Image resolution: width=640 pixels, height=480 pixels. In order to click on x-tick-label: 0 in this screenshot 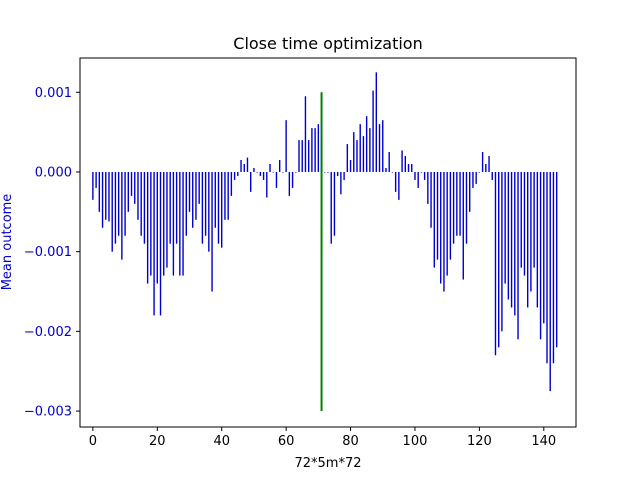, I will do `click(93, 441)`.